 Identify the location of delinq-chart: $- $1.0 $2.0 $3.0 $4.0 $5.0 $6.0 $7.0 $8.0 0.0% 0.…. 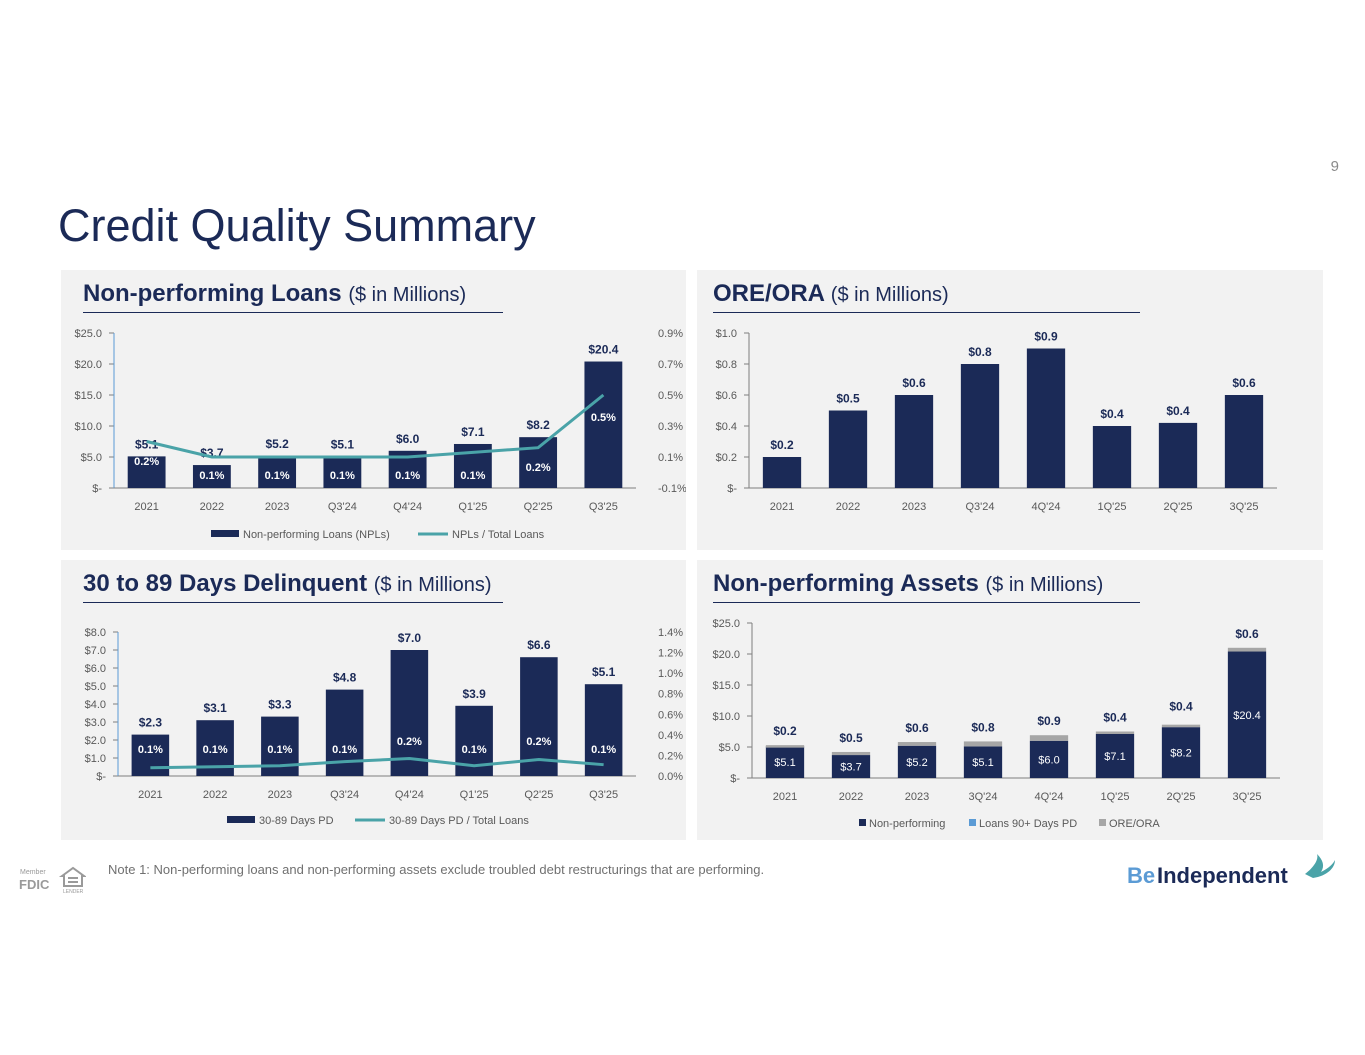
(384, 727).